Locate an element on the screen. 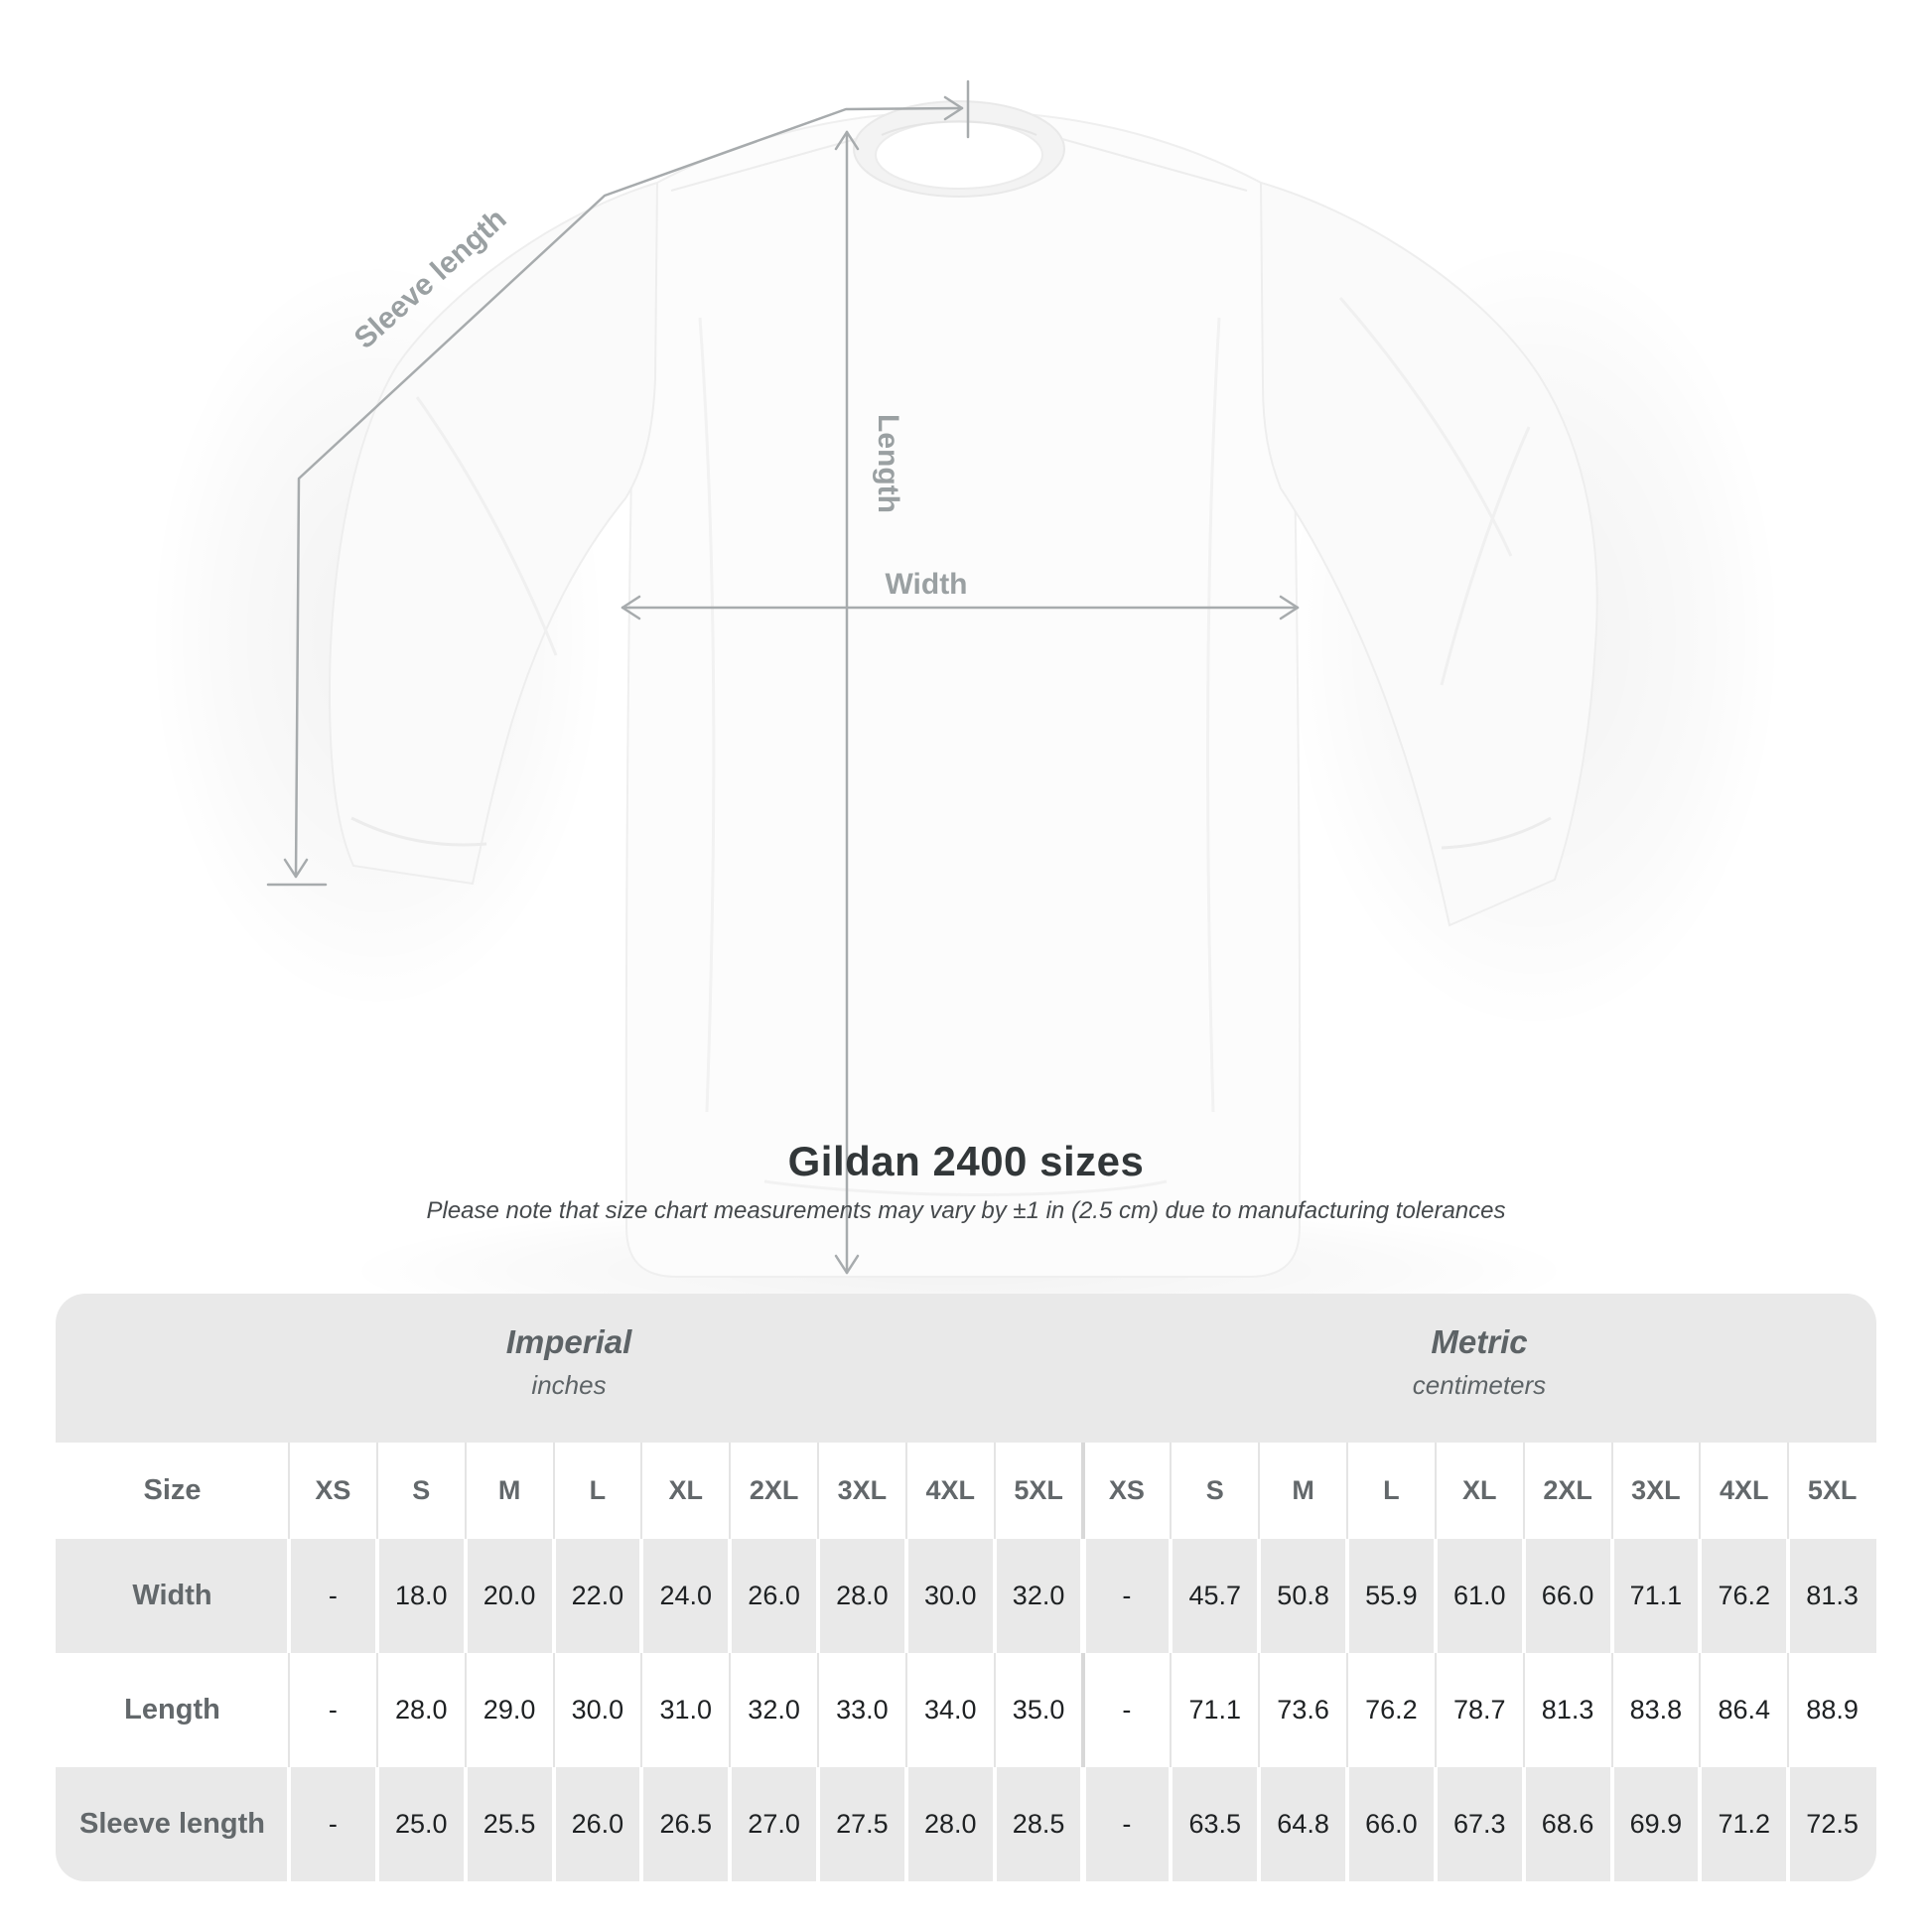 The image size is (1932, 1932). page-title: Gildan 2400 sizes is located at coordinates (966, 1161).